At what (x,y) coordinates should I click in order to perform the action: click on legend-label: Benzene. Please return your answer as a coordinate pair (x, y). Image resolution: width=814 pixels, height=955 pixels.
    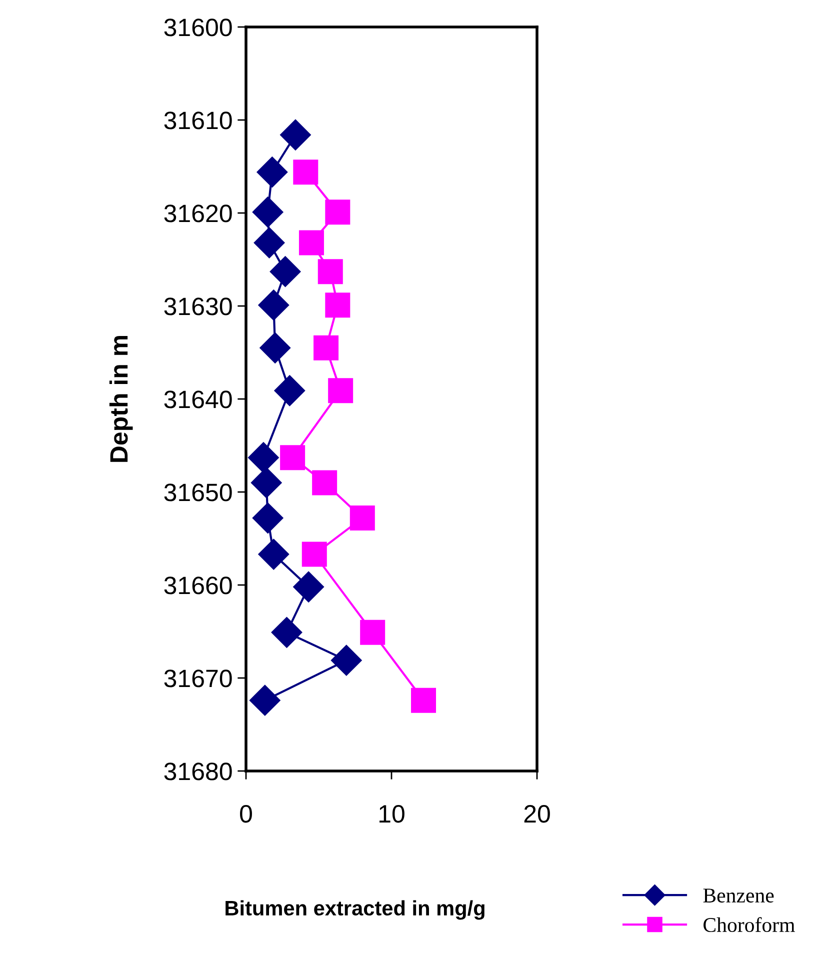
    Looking at the image, I should click on (738, 895).